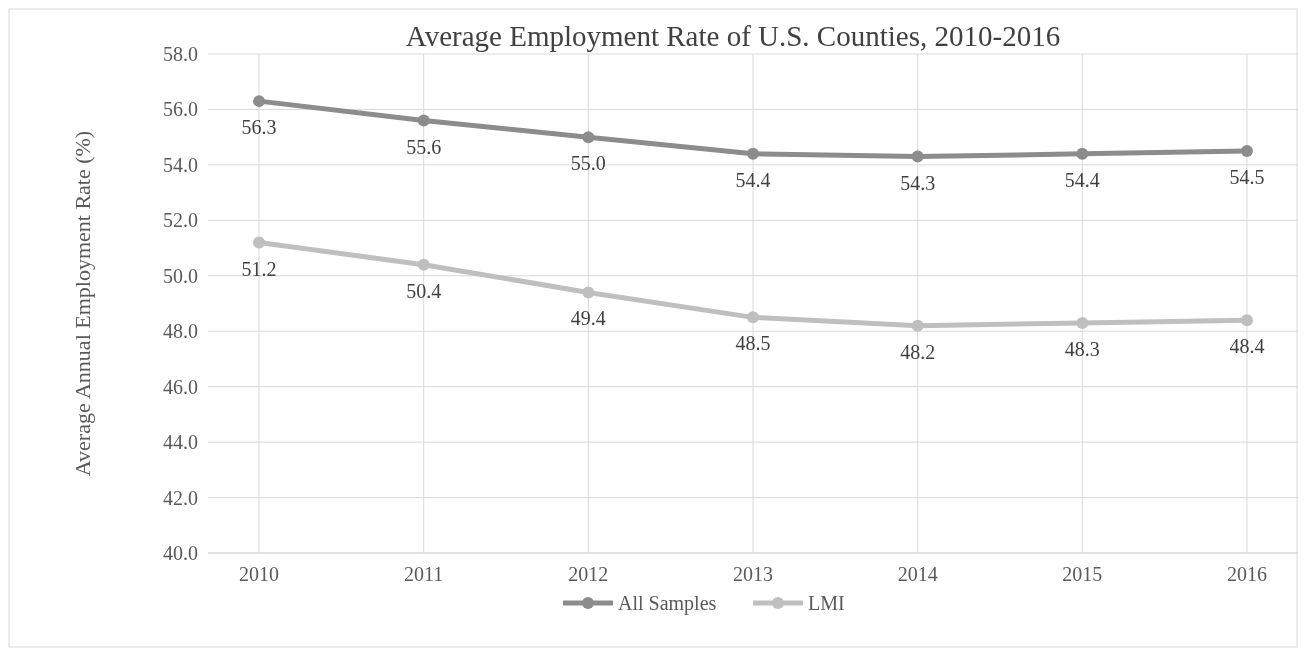 The height and width of the screenshot is (657, 1306). I want to click on y-tick-label: 56.0, so click(180, 109).